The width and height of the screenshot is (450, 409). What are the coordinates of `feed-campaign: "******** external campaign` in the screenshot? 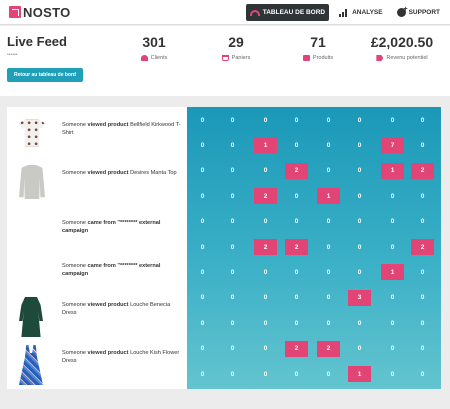 It's located at (111, 270).